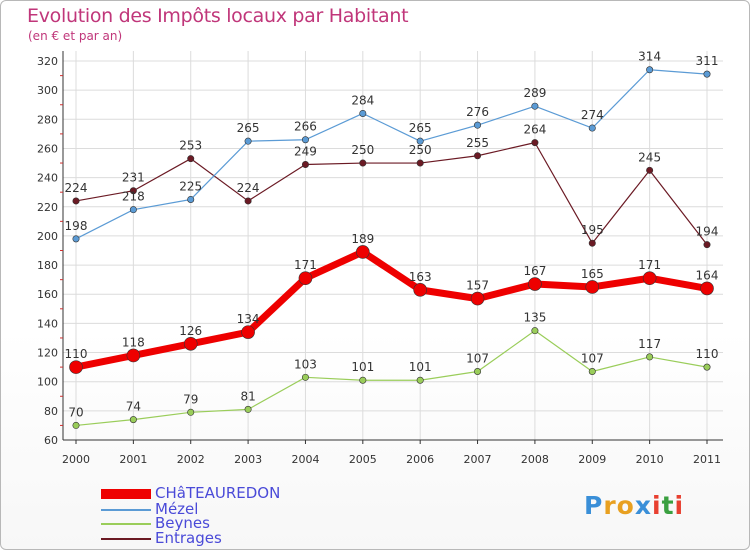 The width and height of the screenshot is (750, 550). What do you see at coordinates (420, 367) in the screenshot?
I see `data-label-beynes: 101` at bounding box center [420, 367].